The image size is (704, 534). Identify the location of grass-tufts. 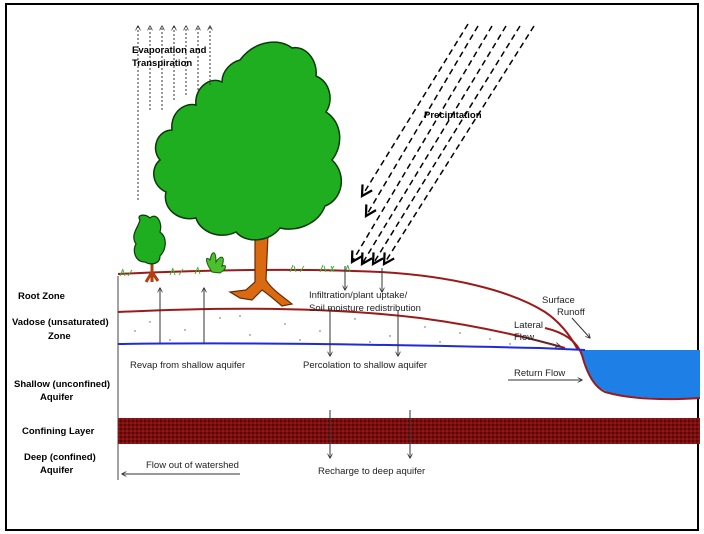
(235, 270).